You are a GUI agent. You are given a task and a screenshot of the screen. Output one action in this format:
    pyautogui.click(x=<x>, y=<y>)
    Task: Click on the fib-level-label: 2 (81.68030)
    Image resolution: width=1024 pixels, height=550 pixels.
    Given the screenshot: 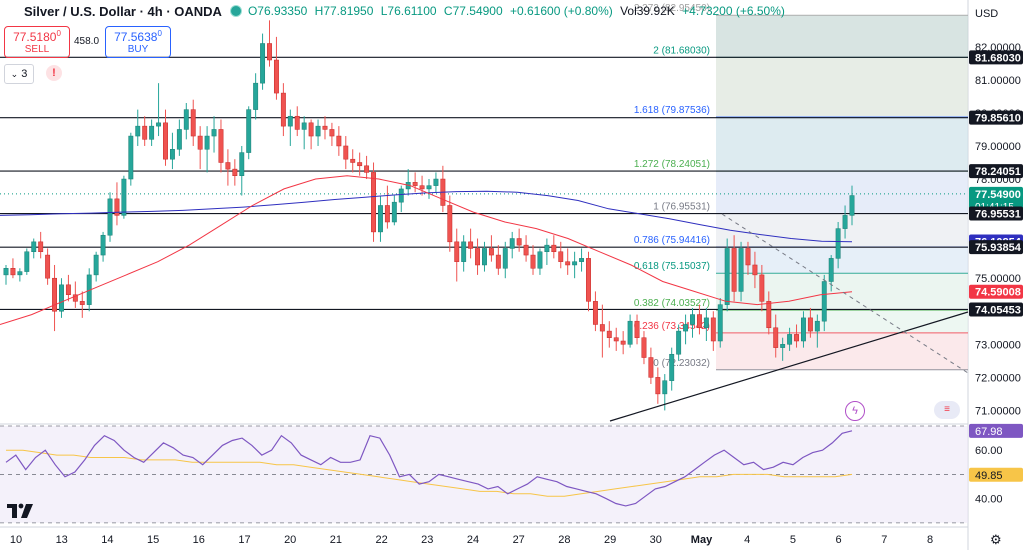 What is the action you would take?
    pyautogui.click(x=681, y=50)
    